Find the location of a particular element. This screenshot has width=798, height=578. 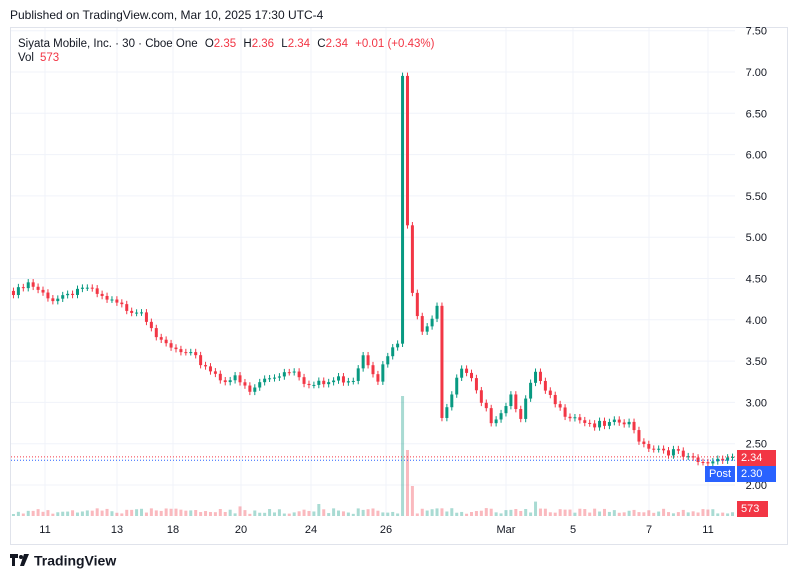

symbol-label: Siyata Mobile, Inc. · 30 · Cboe One is located at coordinates (108, 44).